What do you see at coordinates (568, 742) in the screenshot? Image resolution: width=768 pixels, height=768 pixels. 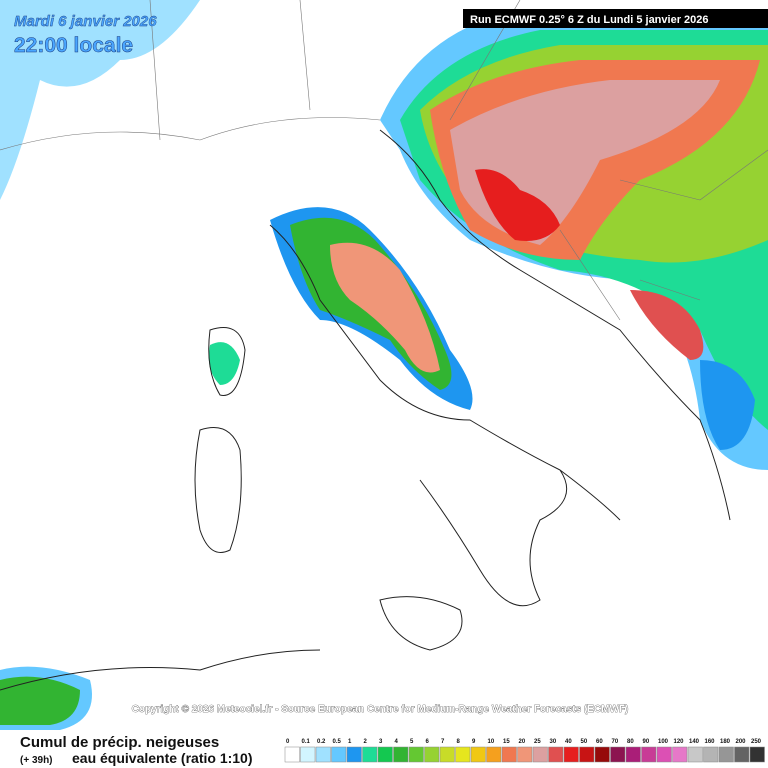 I see `scale-label: 40` at bounding box center [568, 742].